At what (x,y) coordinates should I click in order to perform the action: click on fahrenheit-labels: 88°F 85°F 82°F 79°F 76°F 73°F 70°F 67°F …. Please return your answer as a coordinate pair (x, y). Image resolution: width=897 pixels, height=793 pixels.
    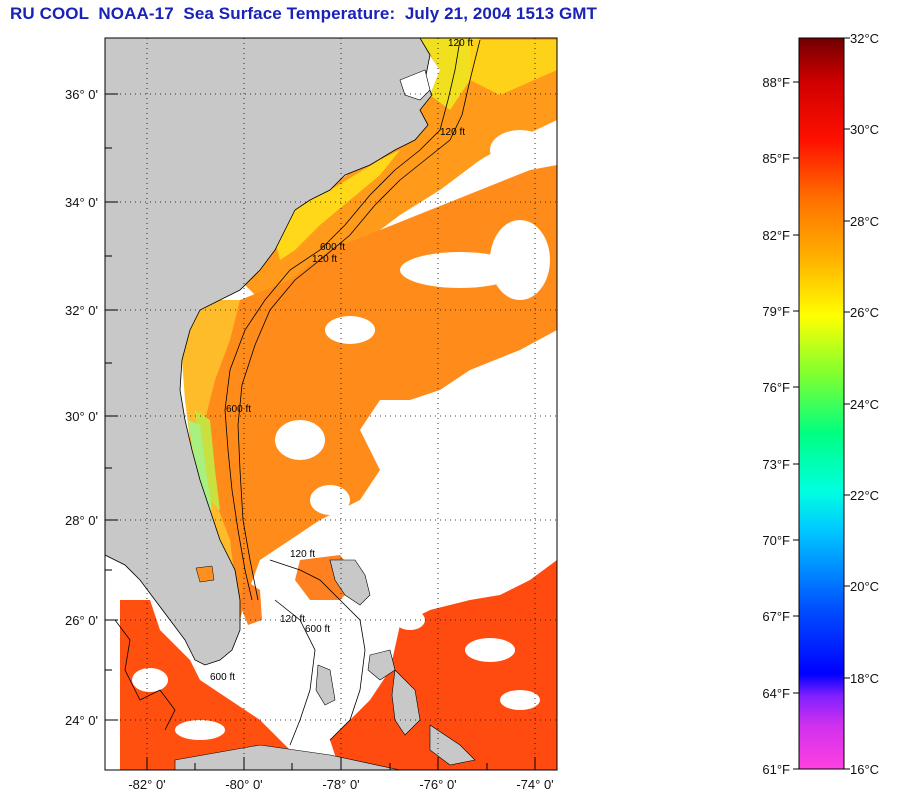
    Looking at the image, I should click on (776, 426).